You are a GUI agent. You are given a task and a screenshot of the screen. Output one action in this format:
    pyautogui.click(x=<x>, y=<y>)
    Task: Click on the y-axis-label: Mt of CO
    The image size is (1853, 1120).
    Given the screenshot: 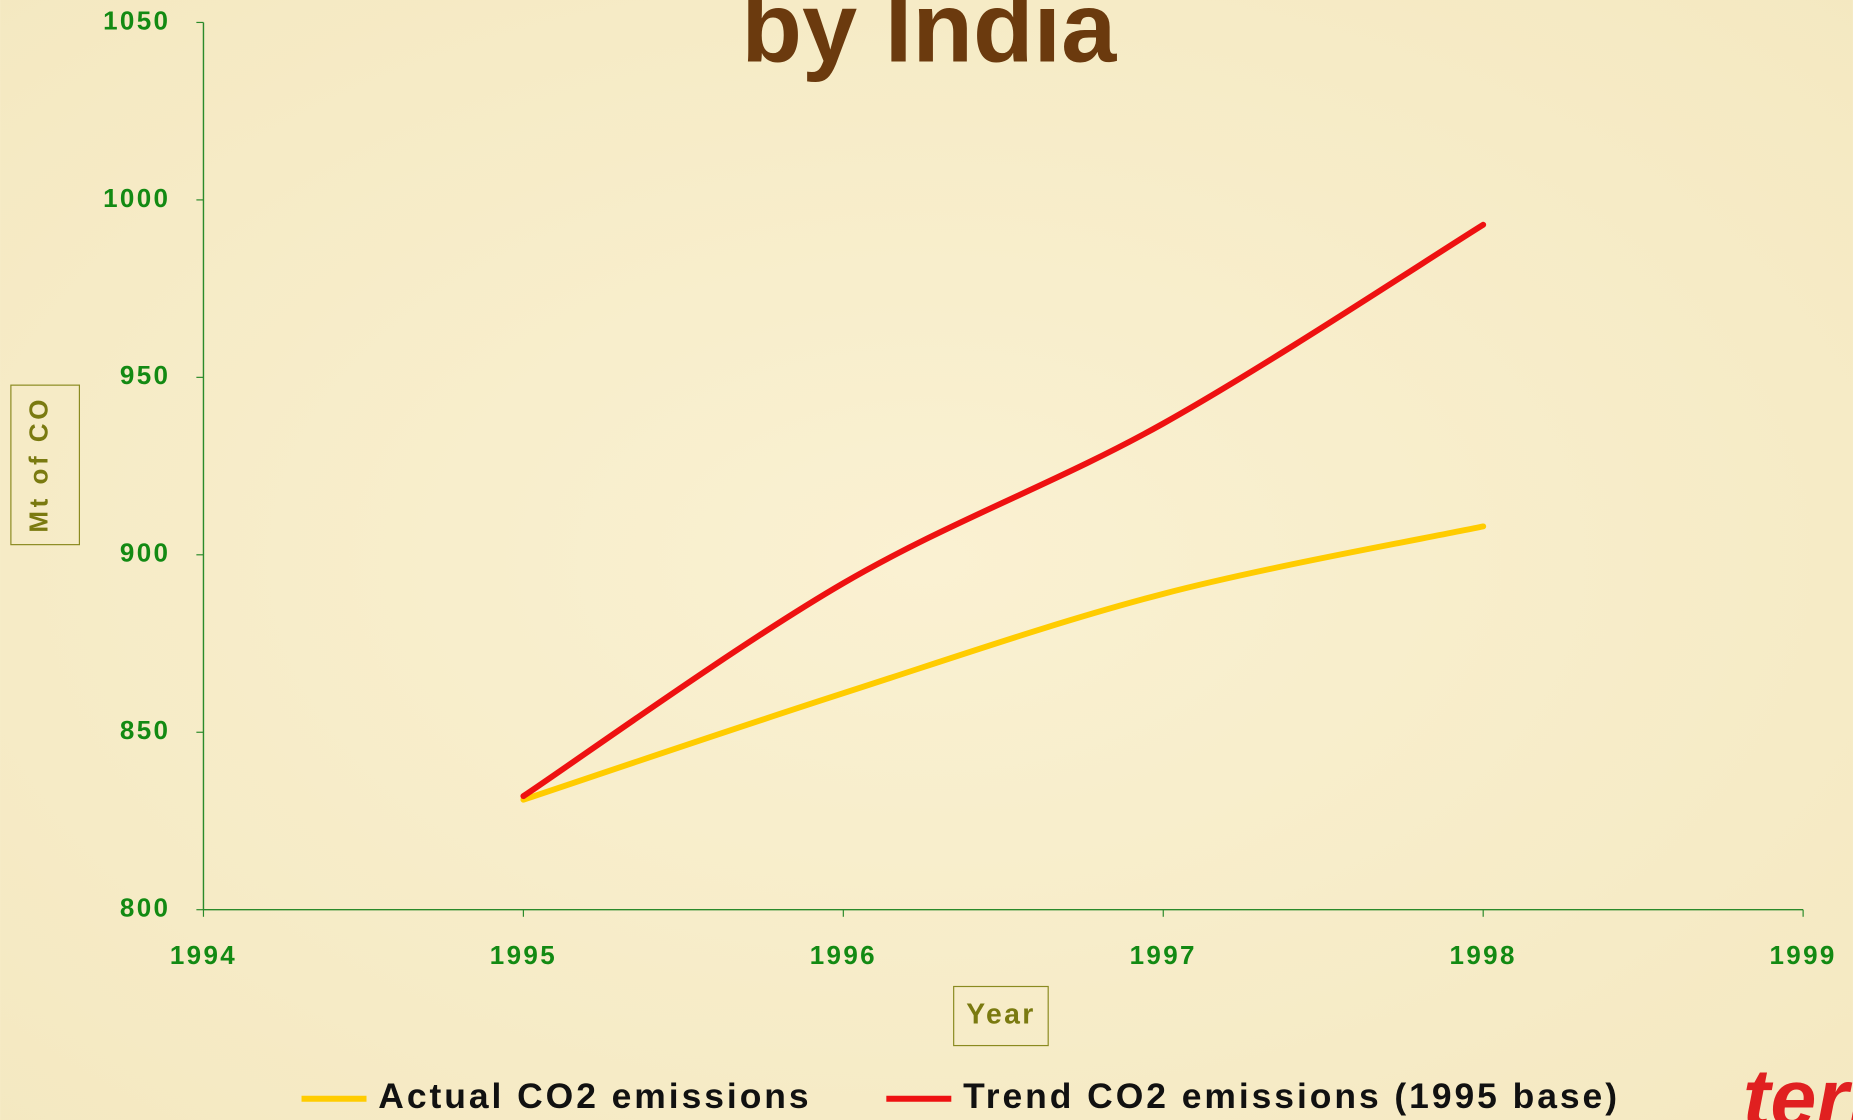 What is the action you would take?
    pyautogui.click(x=38, y=464)
    